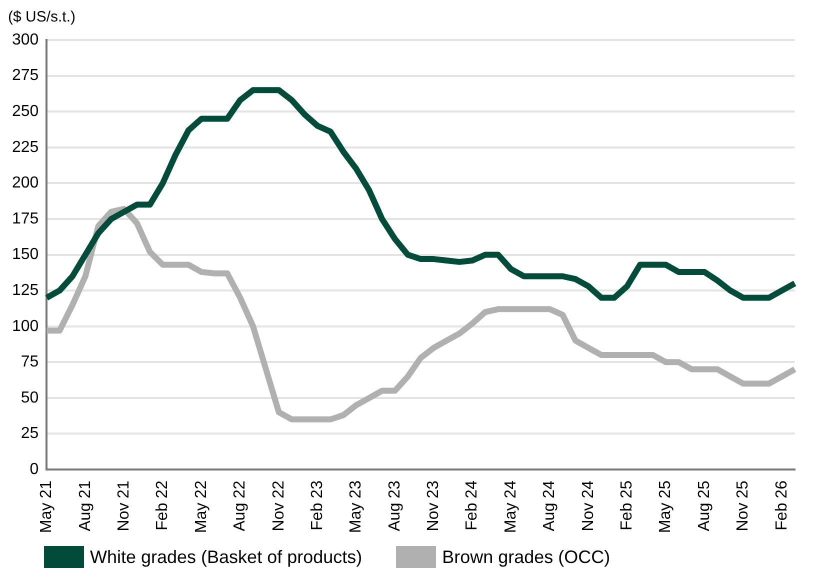 This screenshot has width=817, height=580. I want to click on x-tick-label: Nov 23, so click(433, 506).